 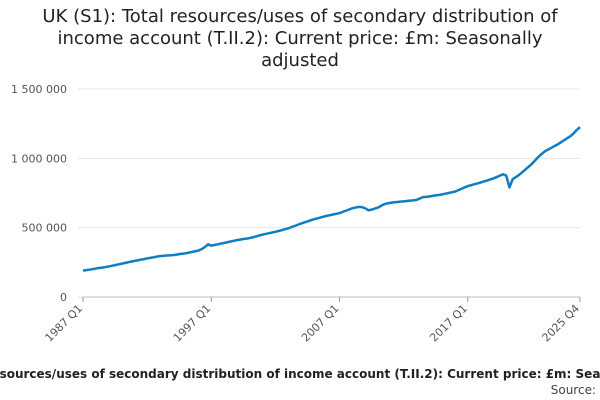 I want to click on y-tick-label: 500 000, so click(x=45, y=228).